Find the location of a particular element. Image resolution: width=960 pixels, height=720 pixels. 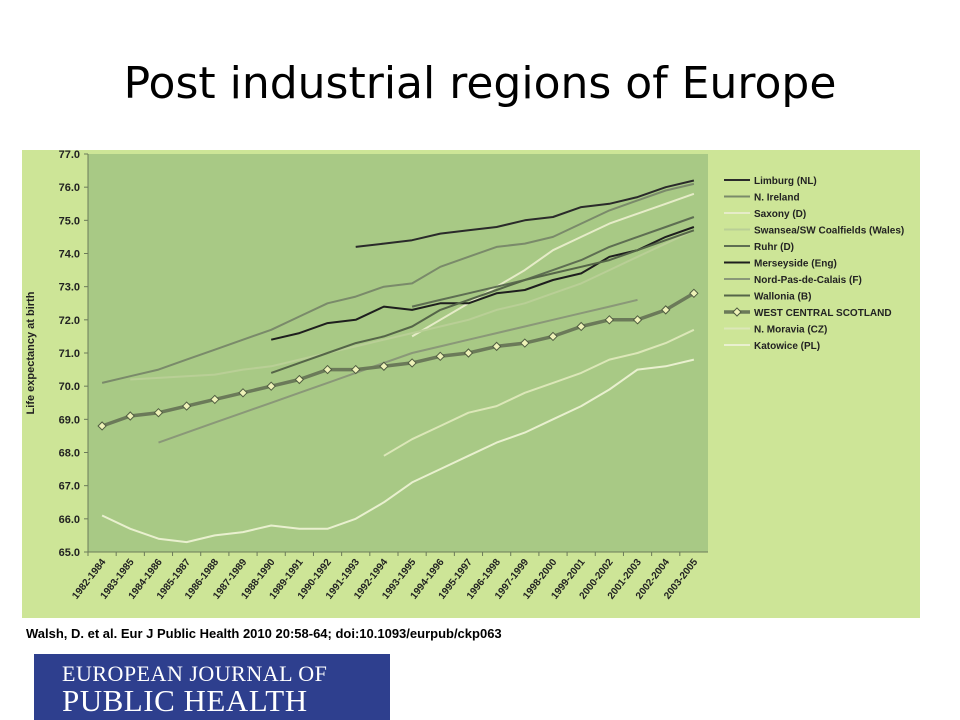

legend-label: Wallonia (B) is located at coordinates (782, 297).